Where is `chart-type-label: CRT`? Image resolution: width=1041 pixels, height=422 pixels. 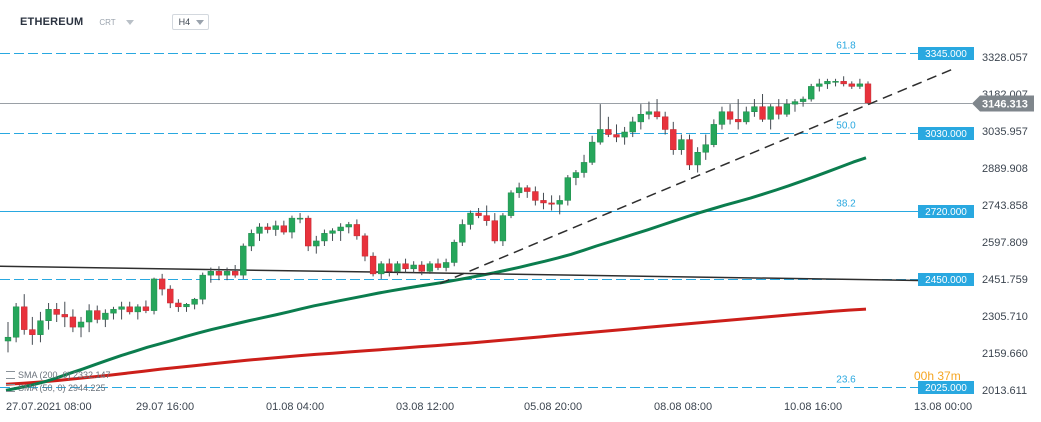
chart-type-label: CRT is located at coordinates (107, 22).